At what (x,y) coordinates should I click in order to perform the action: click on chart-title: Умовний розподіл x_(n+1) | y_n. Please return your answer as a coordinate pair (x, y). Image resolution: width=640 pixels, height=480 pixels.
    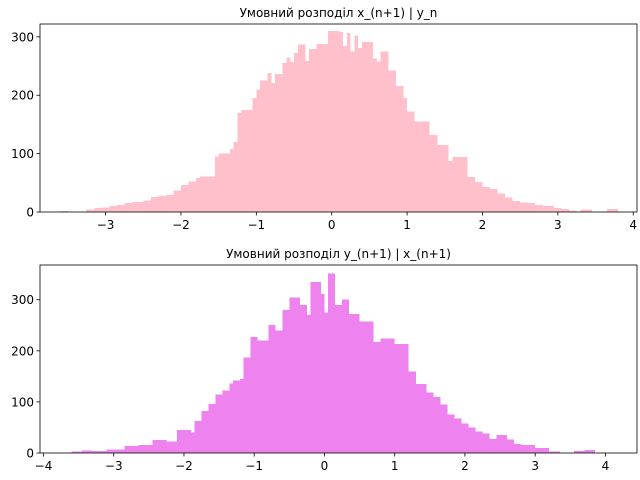
    Looking at the image, I should click on (339, 13).